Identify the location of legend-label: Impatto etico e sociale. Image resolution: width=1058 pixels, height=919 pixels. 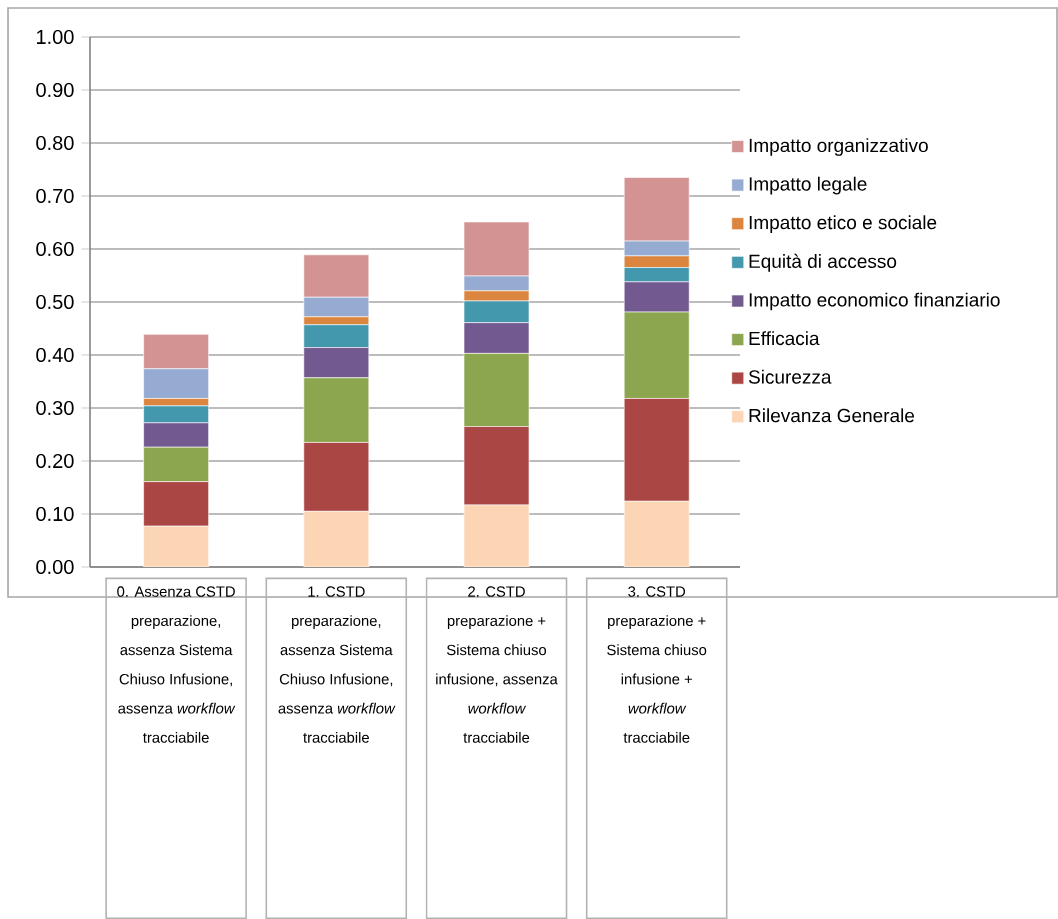
(843, 224).